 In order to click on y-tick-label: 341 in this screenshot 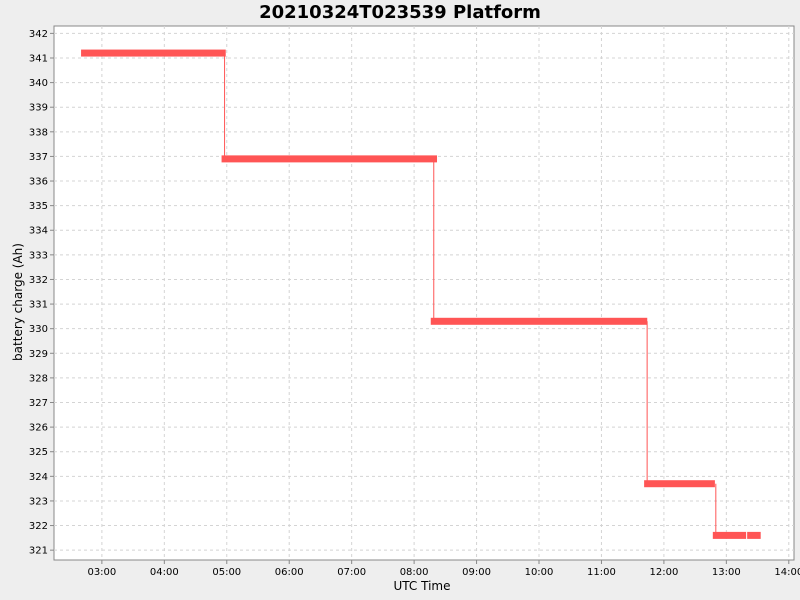, I will do `click(38, 58)`.